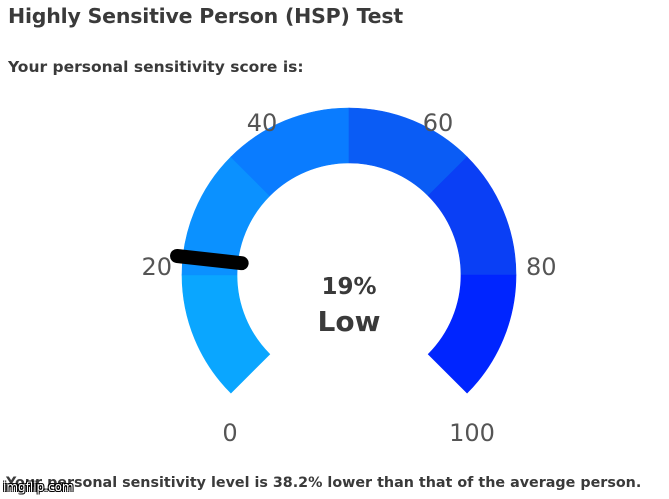 The width and height of the screenshot is (669, 499). I want to click on tick-label-40: 40, so click(262, 123).